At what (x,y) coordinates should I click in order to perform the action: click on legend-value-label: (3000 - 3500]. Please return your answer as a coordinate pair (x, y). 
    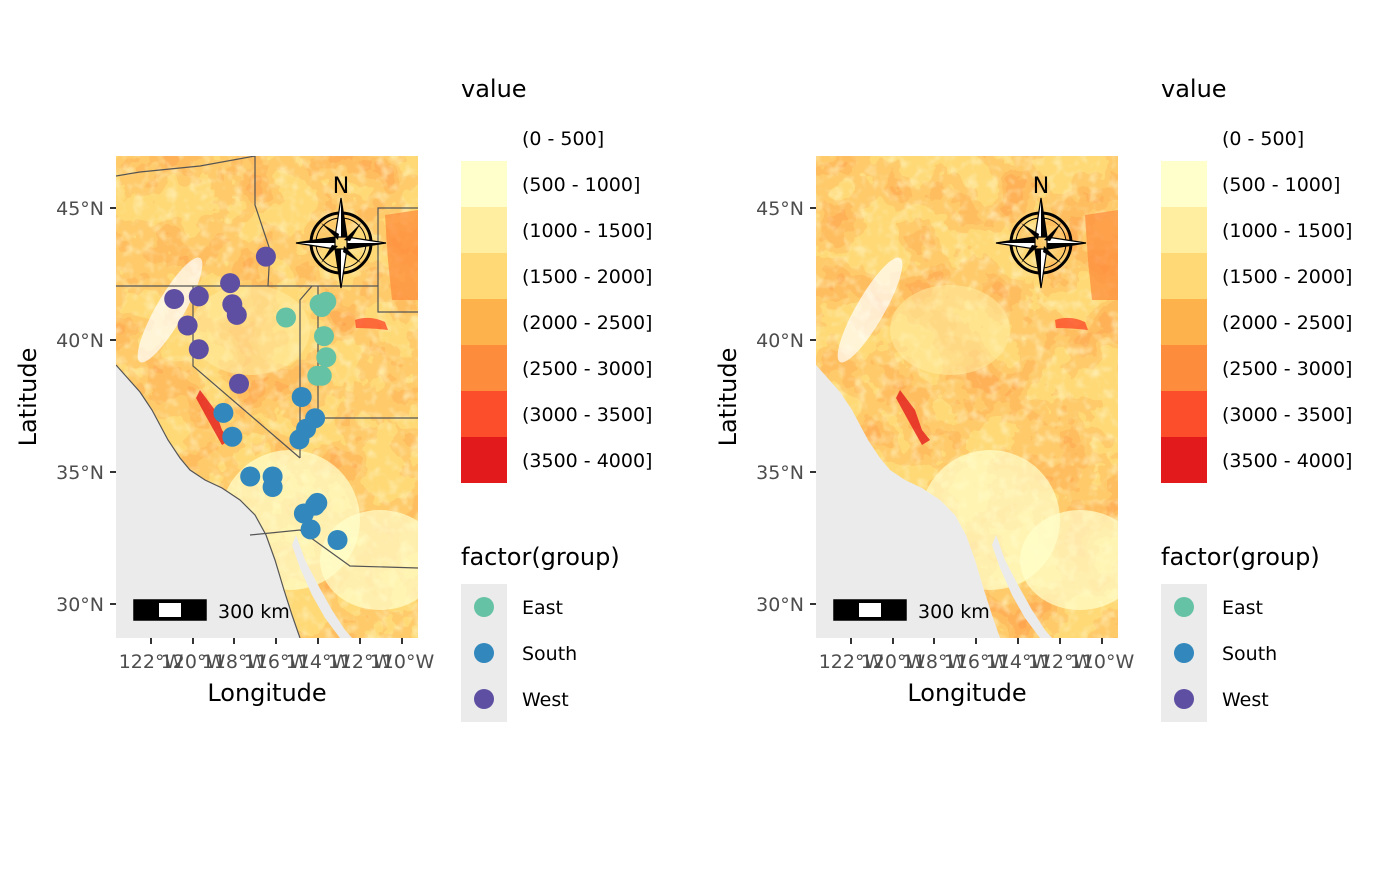
    Looking at the image, I should click on (1287, 415).